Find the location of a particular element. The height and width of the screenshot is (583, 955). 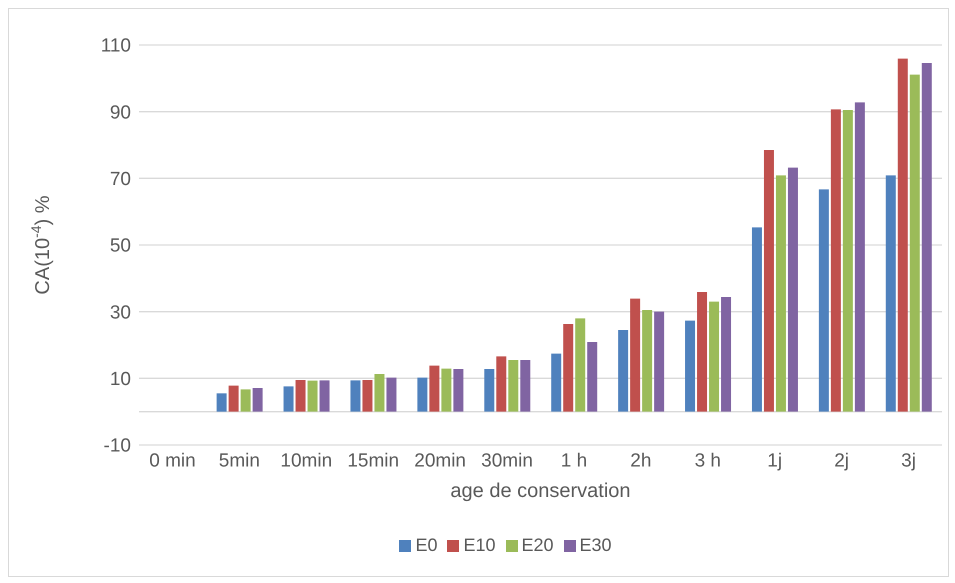

y-tick-label: 50 is located at coordinates (120, 246).